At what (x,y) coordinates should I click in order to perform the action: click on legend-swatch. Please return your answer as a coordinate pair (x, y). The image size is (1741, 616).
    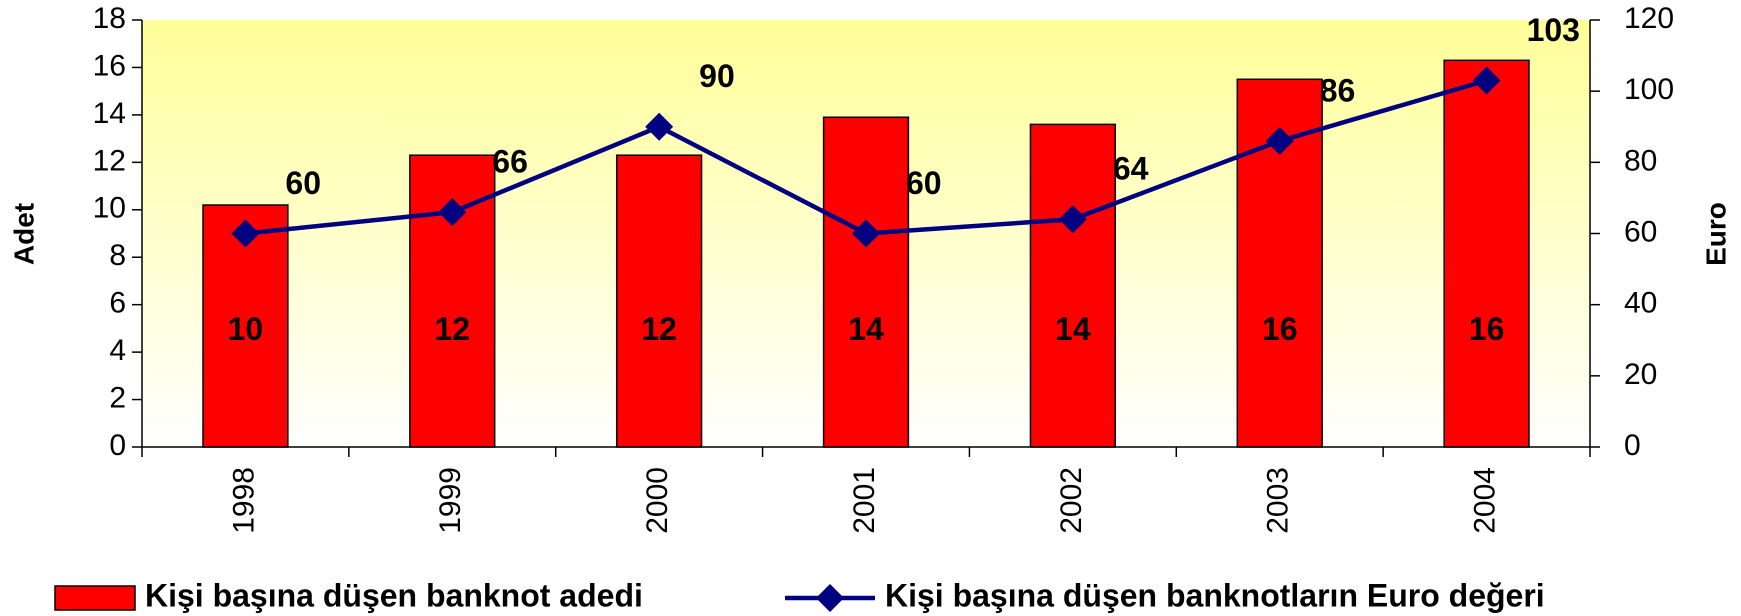
    Looking at the image, I should click on (95, 598).